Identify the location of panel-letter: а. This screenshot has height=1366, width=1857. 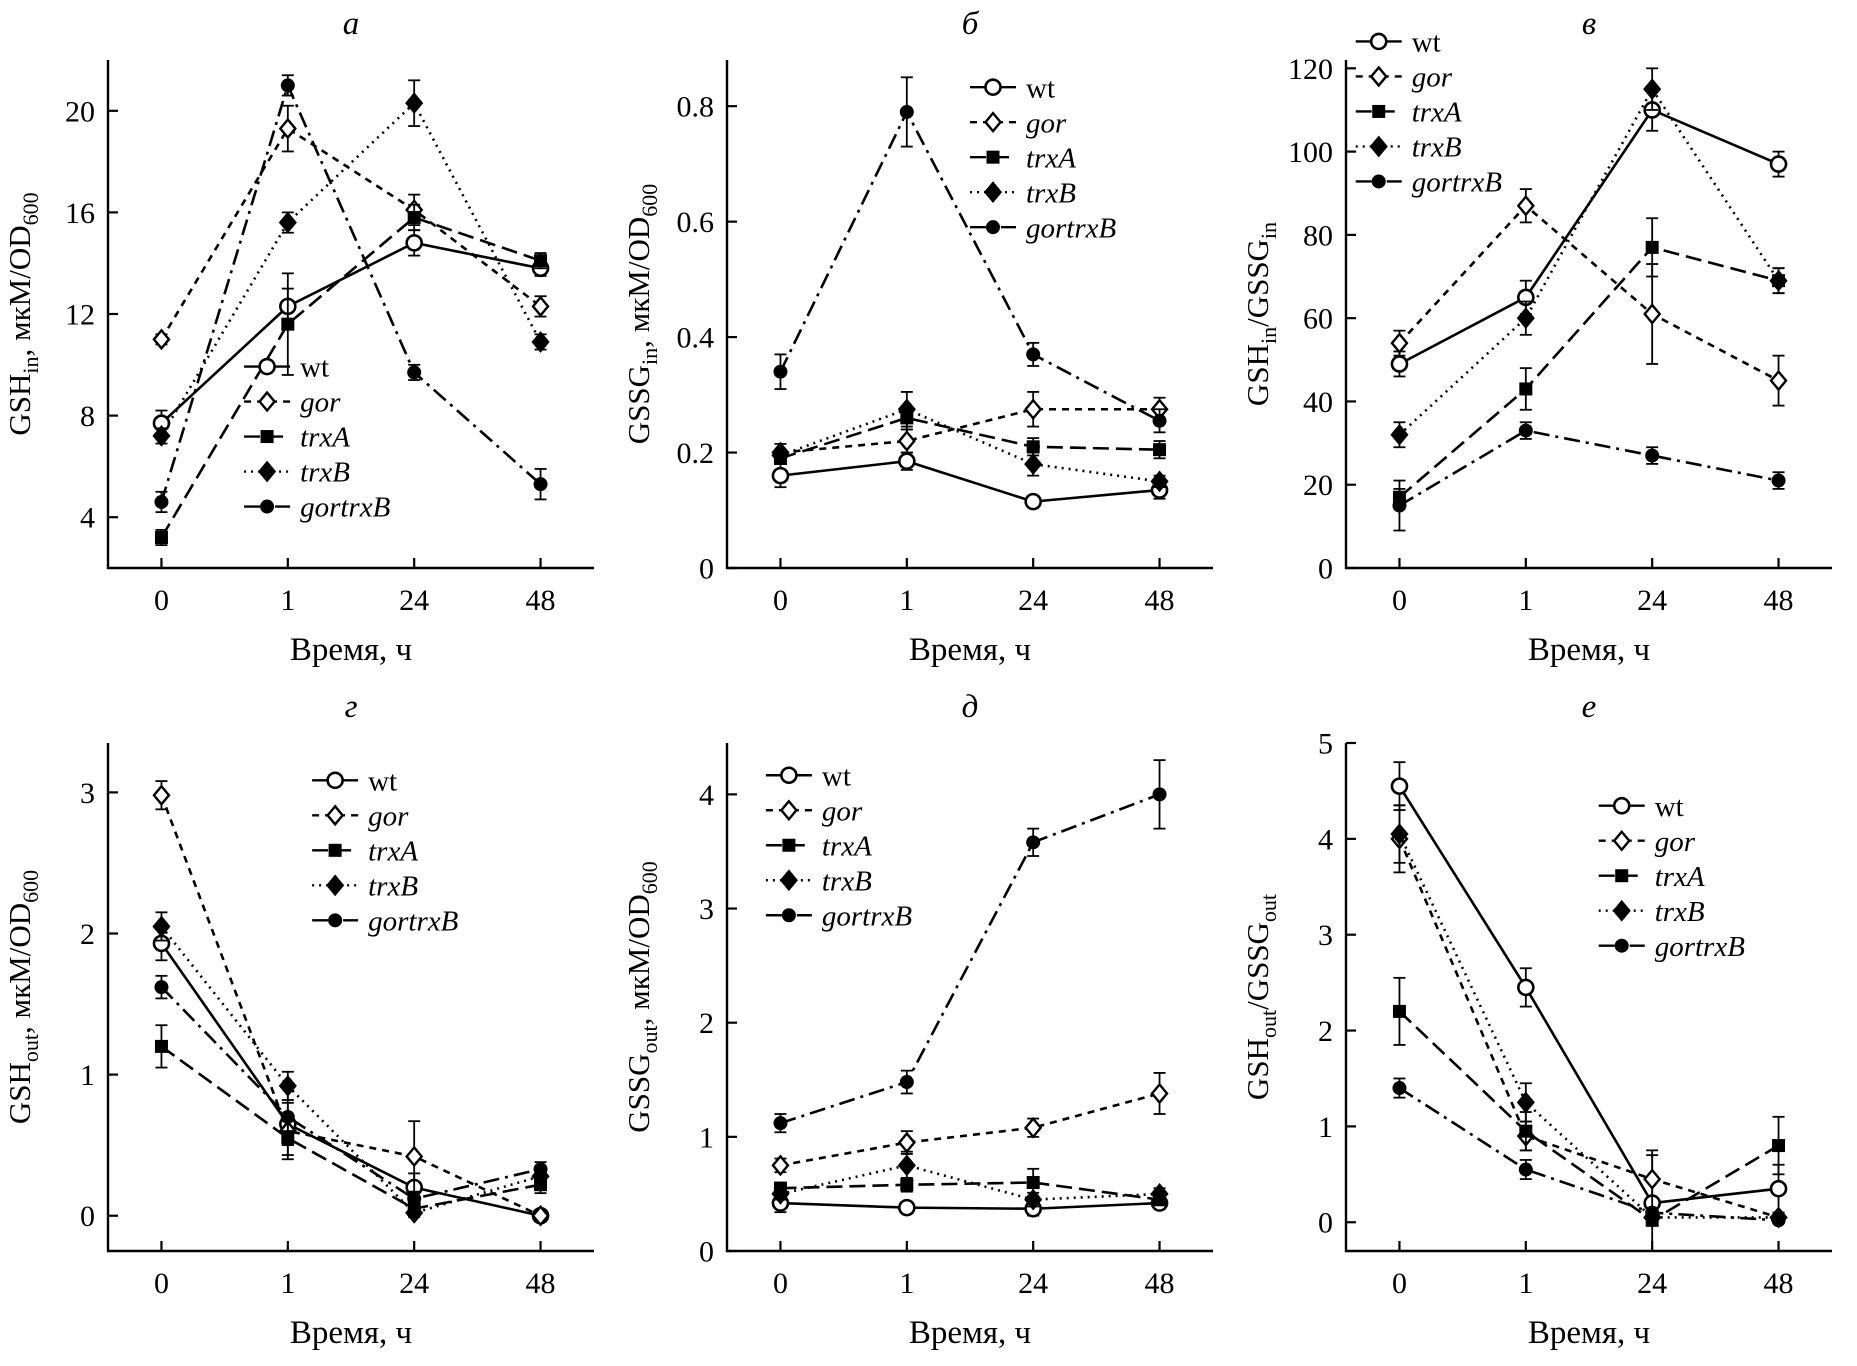
(351, 24).